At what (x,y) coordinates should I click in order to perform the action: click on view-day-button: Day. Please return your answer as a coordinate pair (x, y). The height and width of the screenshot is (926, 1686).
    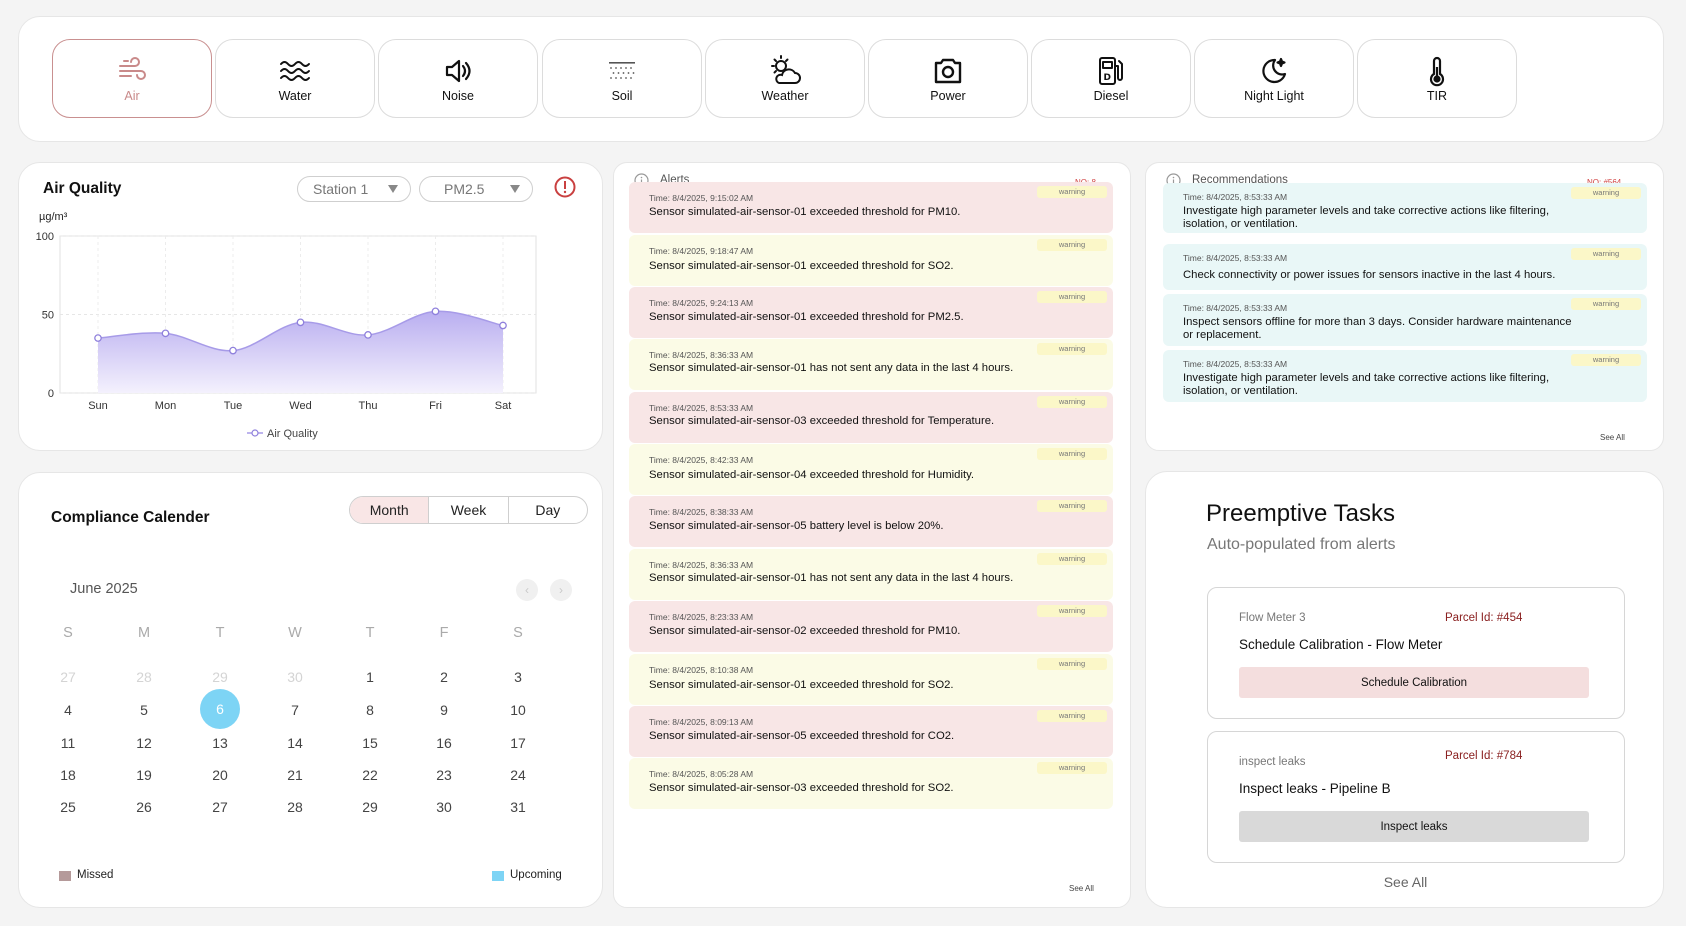
    Looking at the image, I should click on (548, 510).